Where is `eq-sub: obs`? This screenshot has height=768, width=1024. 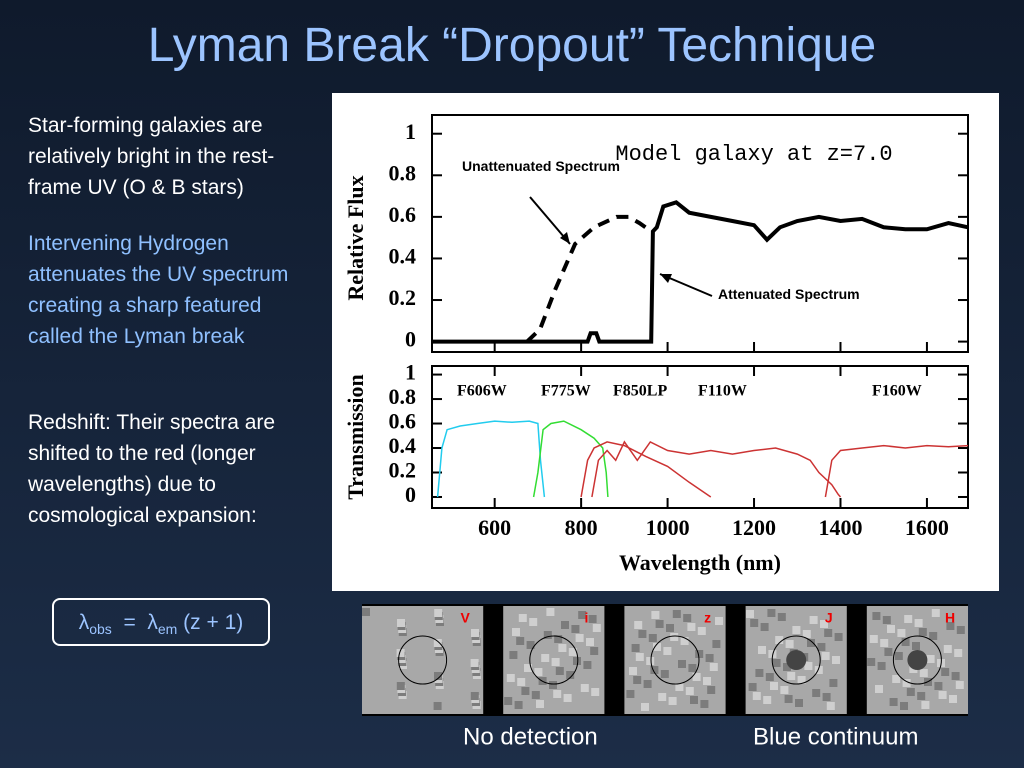 eq-sub: obs is located at coordinates (100, 629).